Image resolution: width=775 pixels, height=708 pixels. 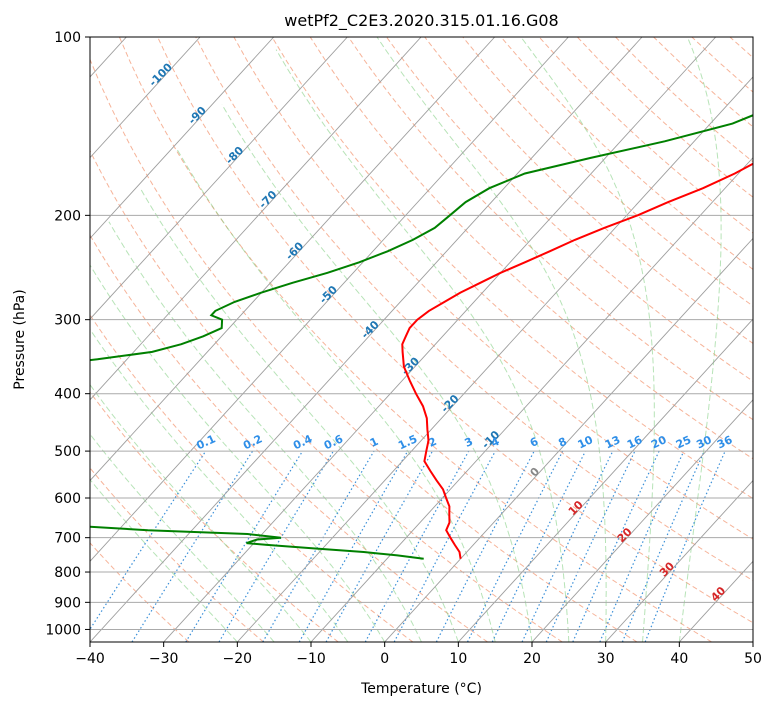 I want to click on x-tick-label: 0, so click(x=384, y=659).